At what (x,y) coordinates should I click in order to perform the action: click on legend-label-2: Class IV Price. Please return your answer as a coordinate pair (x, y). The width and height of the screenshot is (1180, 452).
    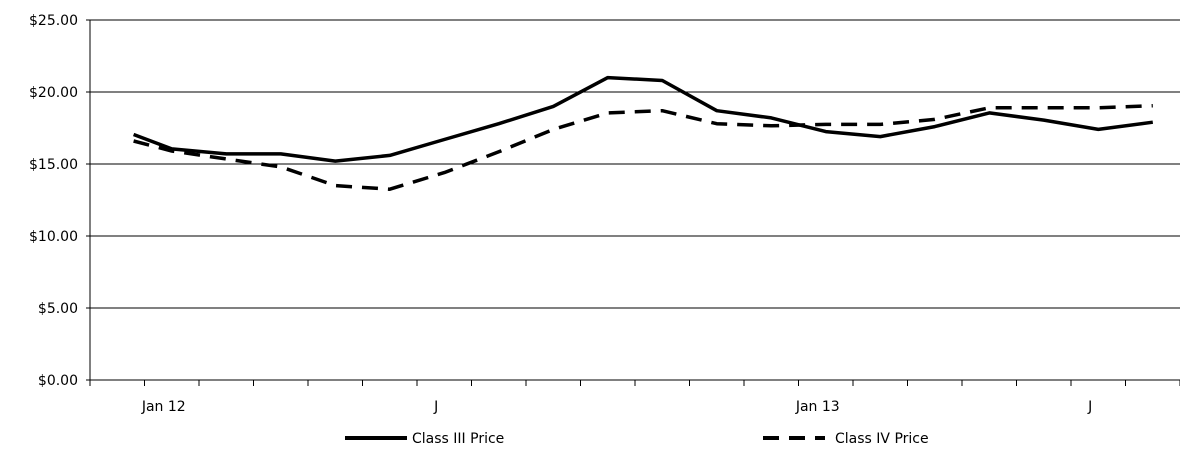
    Looking at the image, I should click on (882, 439).